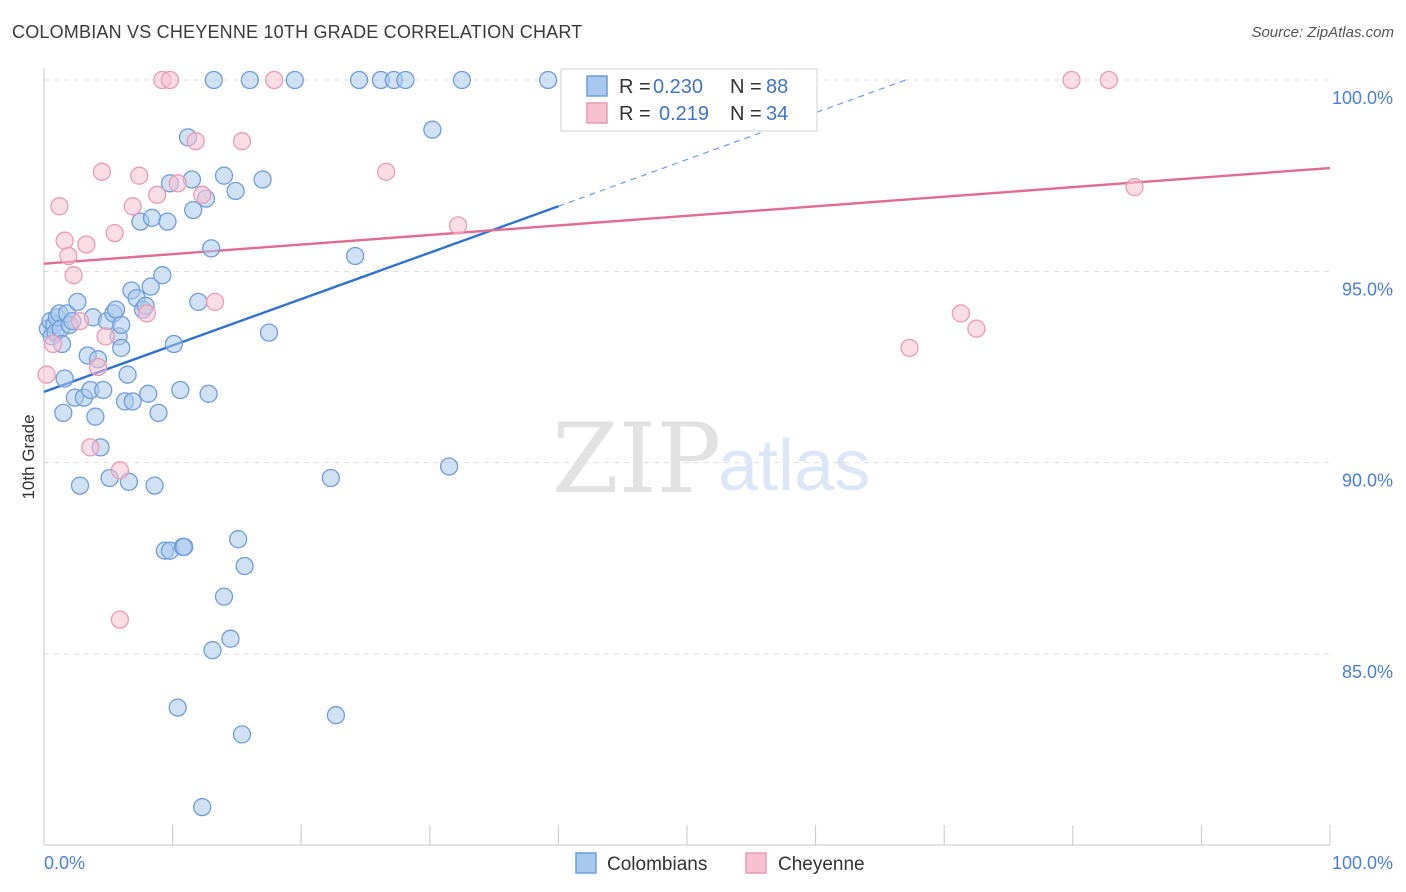 The height and width of the screenshot is (892, 1406). What do you see at coordinates (821, 864) in the screenshot?
I see `series-legend-label-cheyenne: Cheyenne` at bounding box center [821, 864].